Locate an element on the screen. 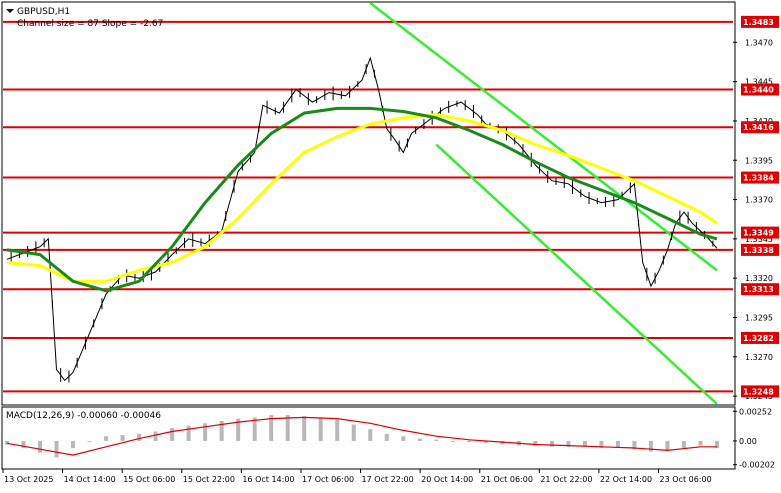 This screenshot has width=781, height=493. y-tick-label: 1.3345 is located at coordinates (759, 239).